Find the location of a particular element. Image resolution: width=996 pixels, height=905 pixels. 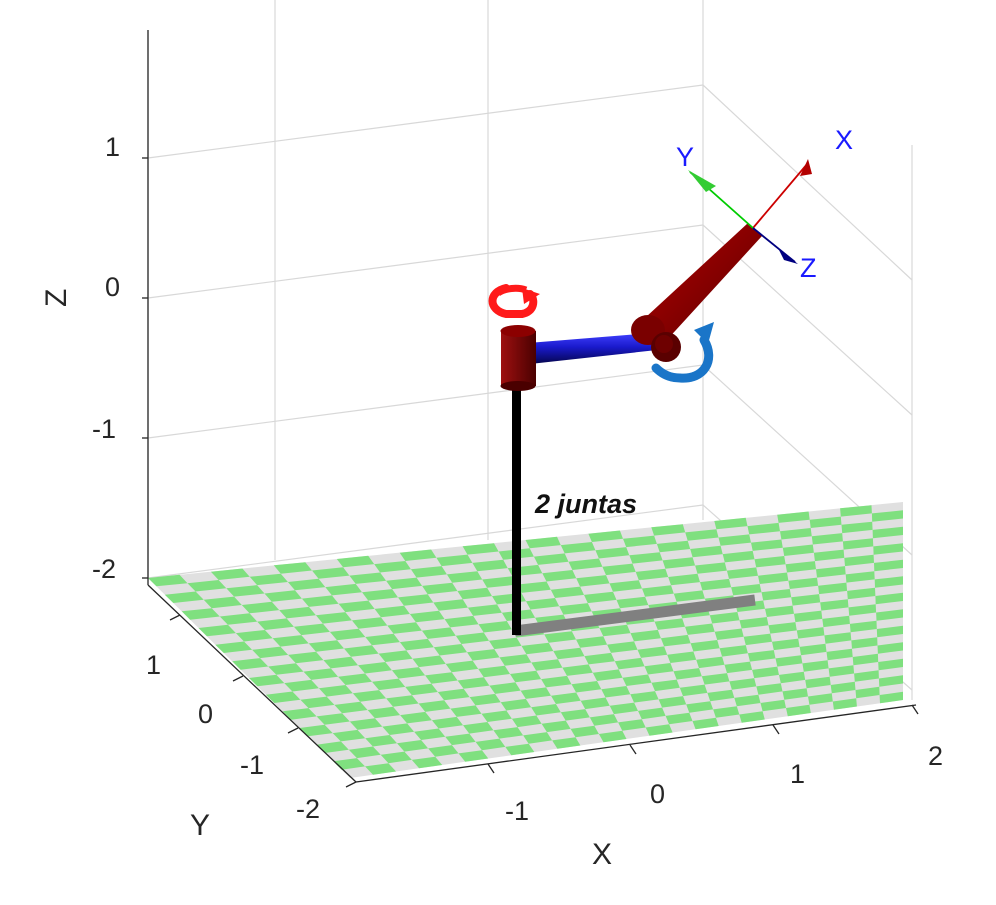

x-tick-label: -1 is located at coordinates (517, 811).